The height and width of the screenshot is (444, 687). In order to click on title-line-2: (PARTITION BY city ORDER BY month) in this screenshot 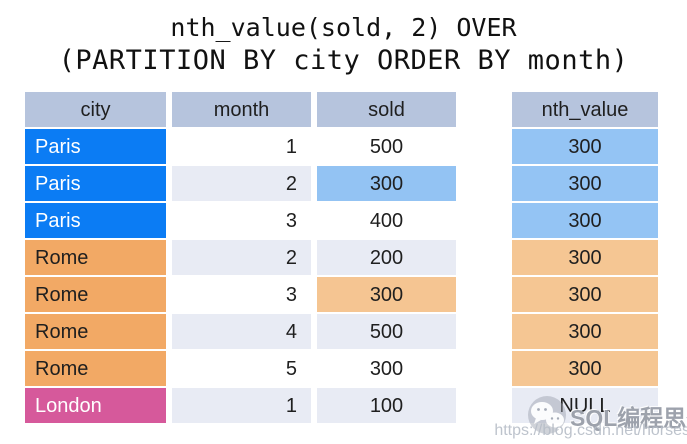, I will do `click(343, 60)`.